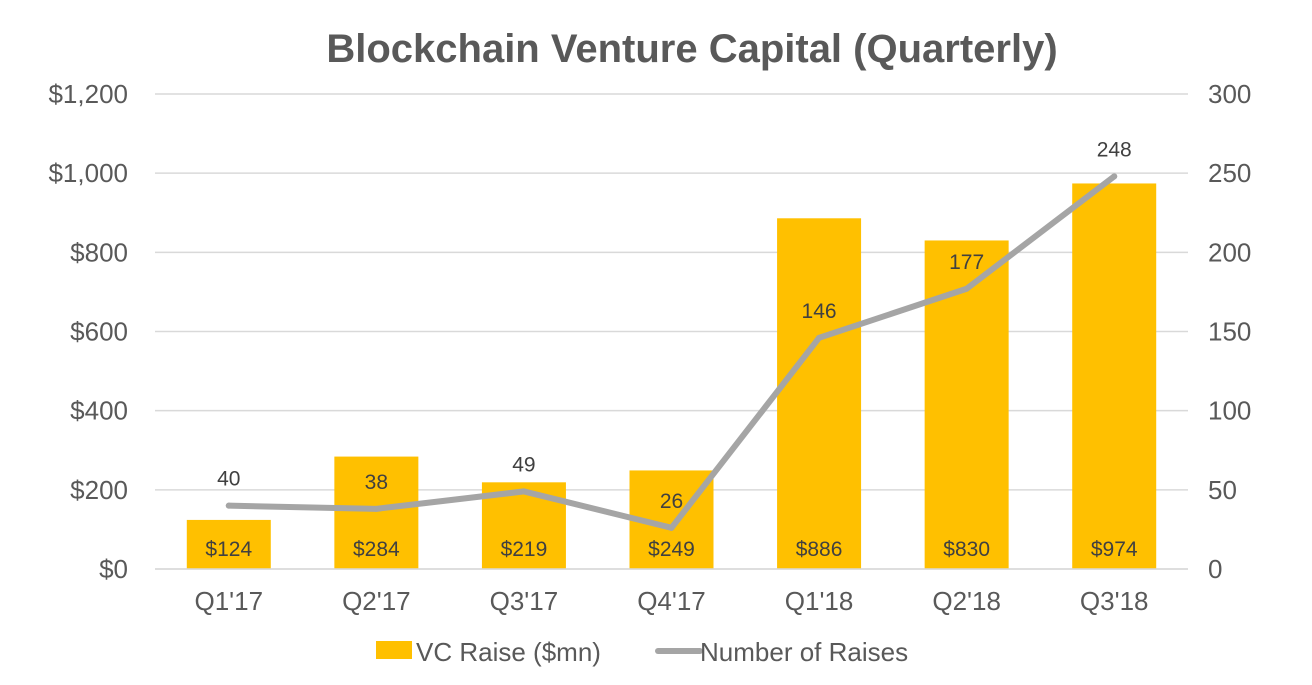 The height and width of the screenshot is (685, 1312). Describe the element at coordinates (228, 549) in the screenshot. I see `bar-value-label: $124` at that location.